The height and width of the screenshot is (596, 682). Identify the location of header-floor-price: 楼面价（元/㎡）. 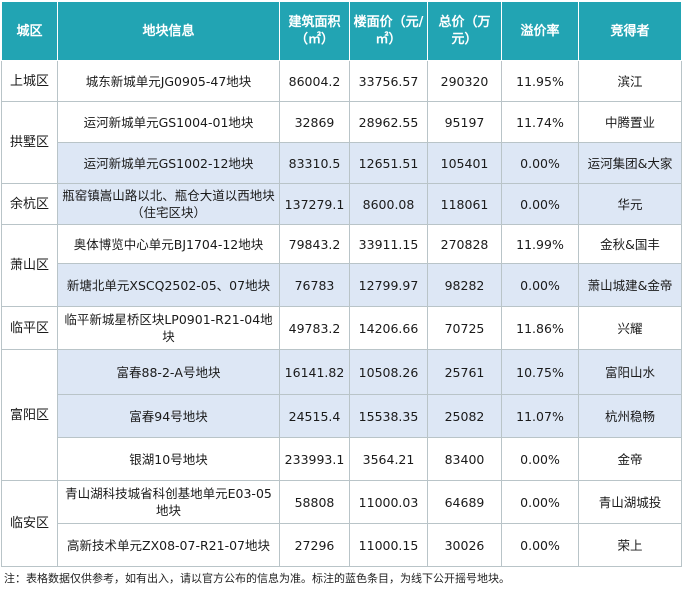
(388, 31).